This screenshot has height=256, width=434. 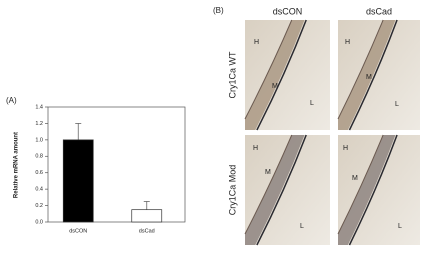 What do you see at coordinates (39, 157) in the screenshot?
I see `y-tick-label: 0.8` at bounding box center [39, 157].